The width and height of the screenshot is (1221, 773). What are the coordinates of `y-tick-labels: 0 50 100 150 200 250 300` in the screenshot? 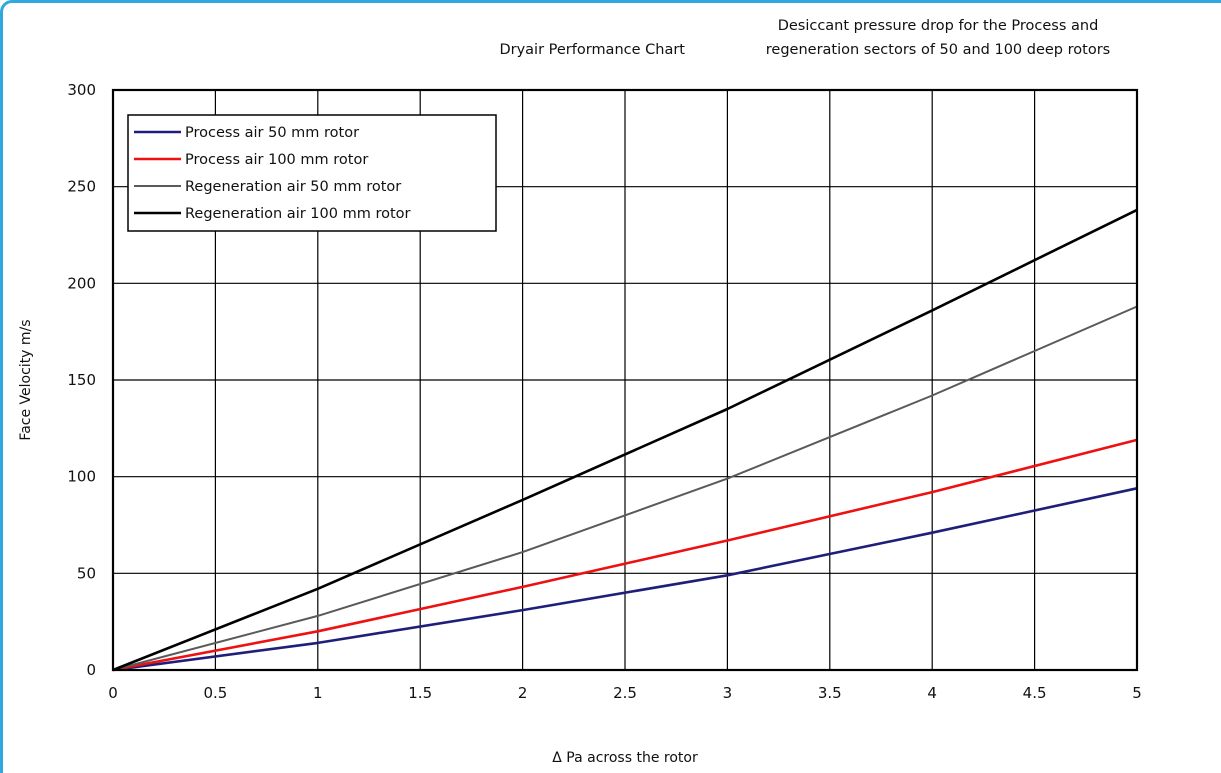 It's located at (81, 380).